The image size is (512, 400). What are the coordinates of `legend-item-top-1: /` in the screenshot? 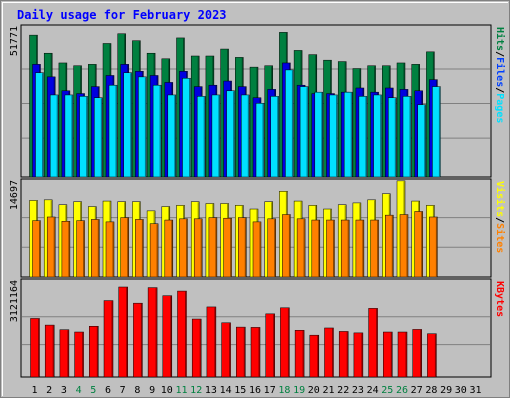 It's located at (499, 54).